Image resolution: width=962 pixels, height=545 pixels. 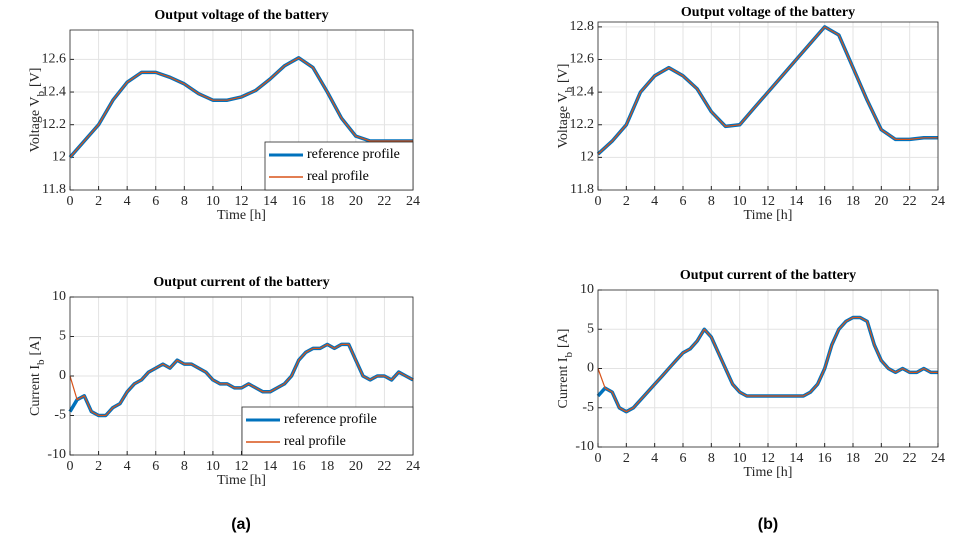 What do you see at coordinates (241, 524) in the screenshot?
I see `caption: (a)` at bounding box center [241, 524].